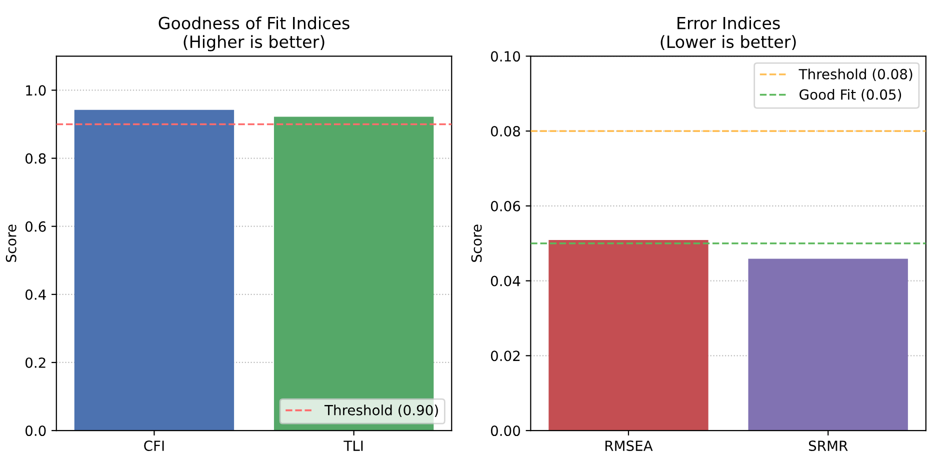  Describe the element at coordinates (855, 75) in the screenshot. I see `legend-label: Threshold (0.08)` at that location.